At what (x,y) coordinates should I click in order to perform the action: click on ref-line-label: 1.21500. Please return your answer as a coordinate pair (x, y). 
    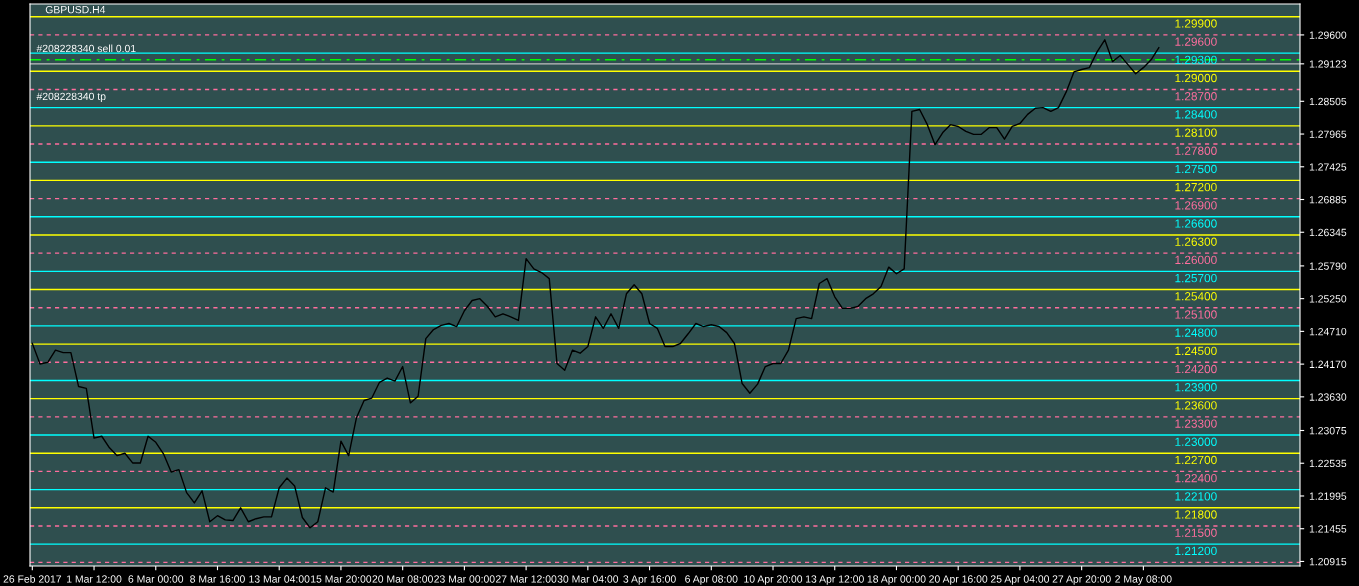
    Looking at the image, I should click on (1196, 532).